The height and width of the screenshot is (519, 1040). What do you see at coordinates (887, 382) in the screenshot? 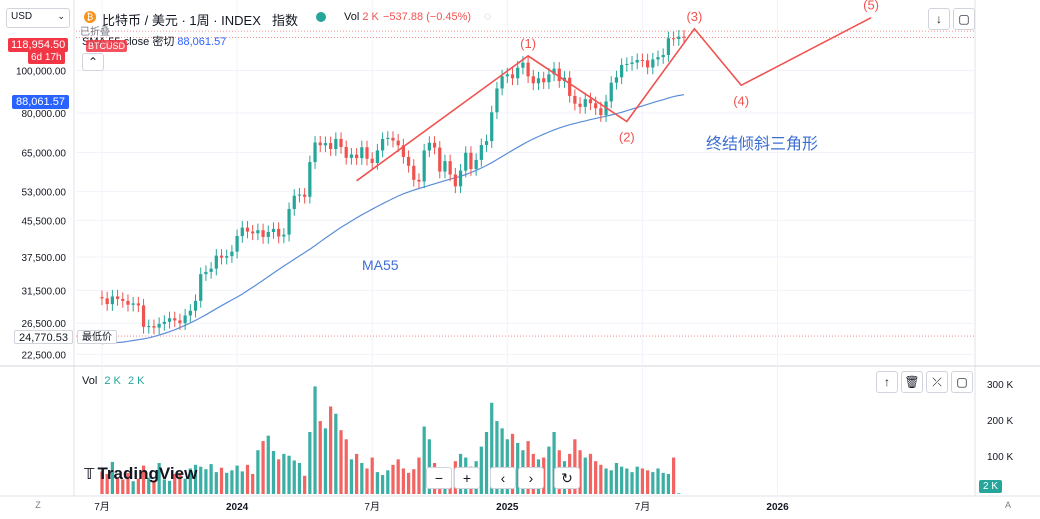
I see `move-up-button: ↑` at bounding box center [887, 382].